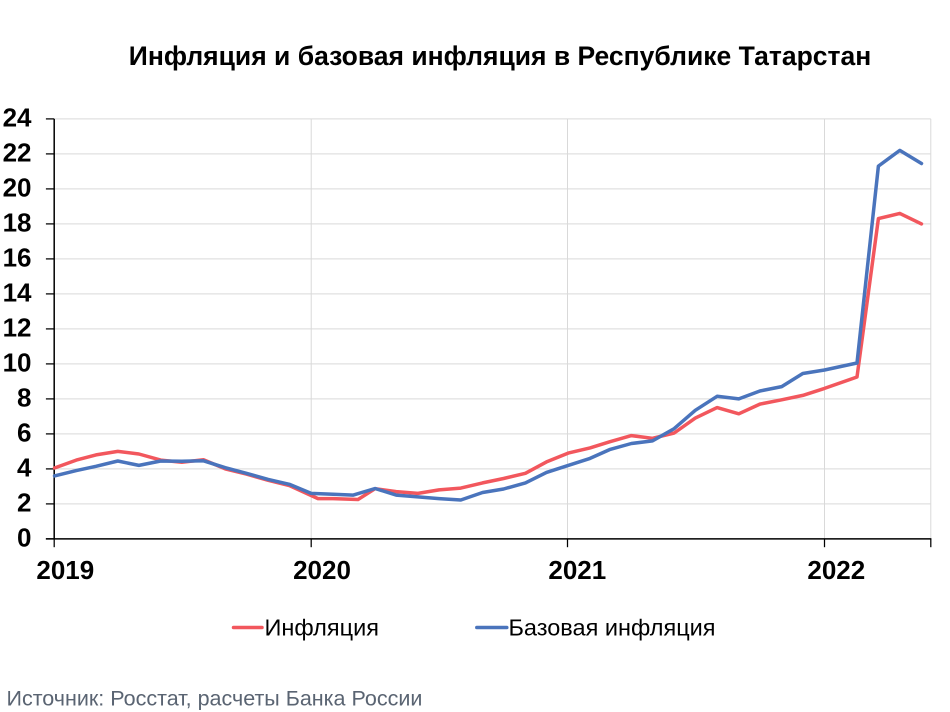  What do you see at coordinates (17, 258) in the screenshot?
I see `svg-text: 16` at bounding box center [17, 258].